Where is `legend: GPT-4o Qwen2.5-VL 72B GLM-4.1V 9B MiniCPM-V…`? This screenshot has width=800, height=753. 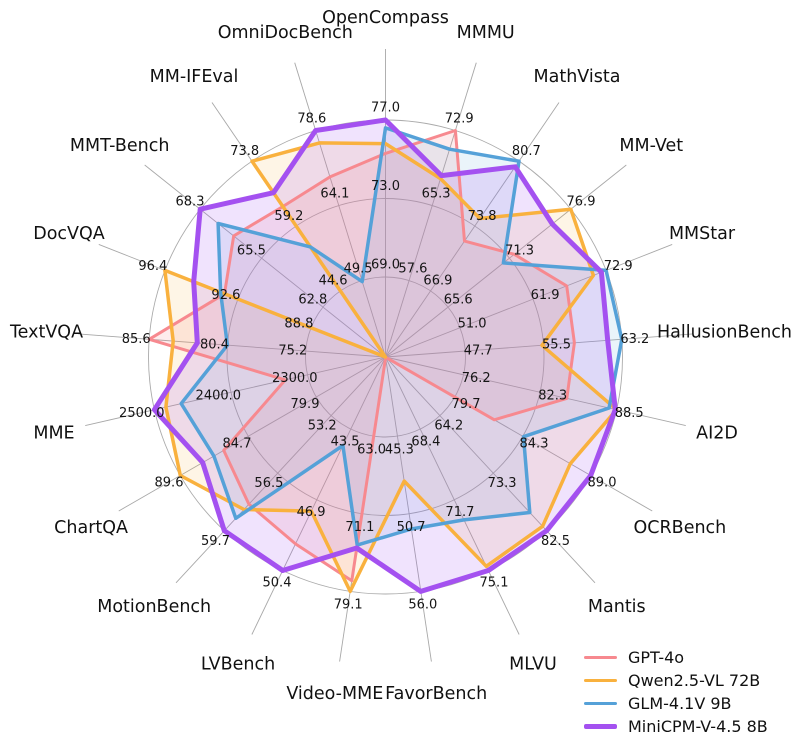 legend: GPT-4o Qwen2.5-VL 72B GLM-4.1V 9B MiniCPM-V… is located at coordinates (676, 692).